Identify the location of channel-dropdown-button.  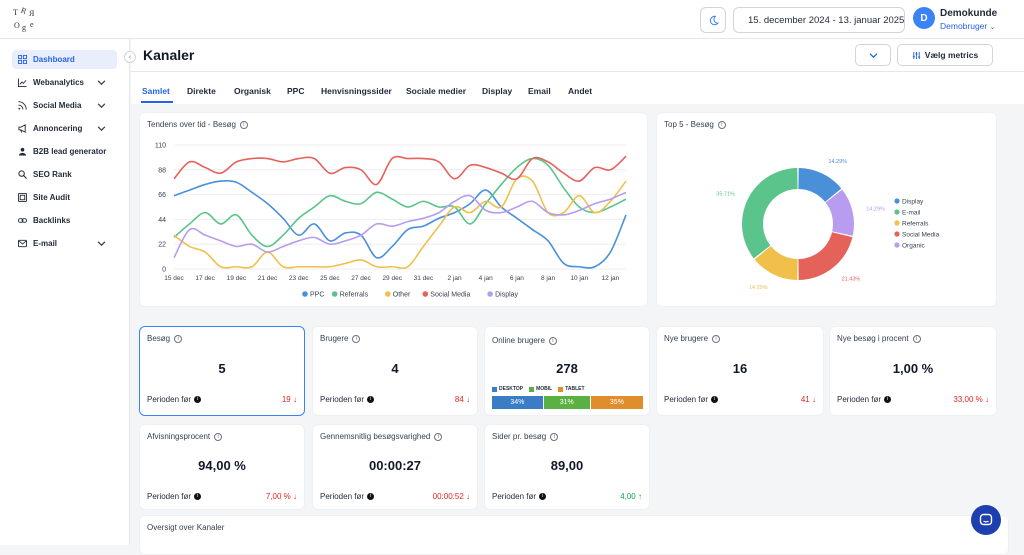
(873, 55).